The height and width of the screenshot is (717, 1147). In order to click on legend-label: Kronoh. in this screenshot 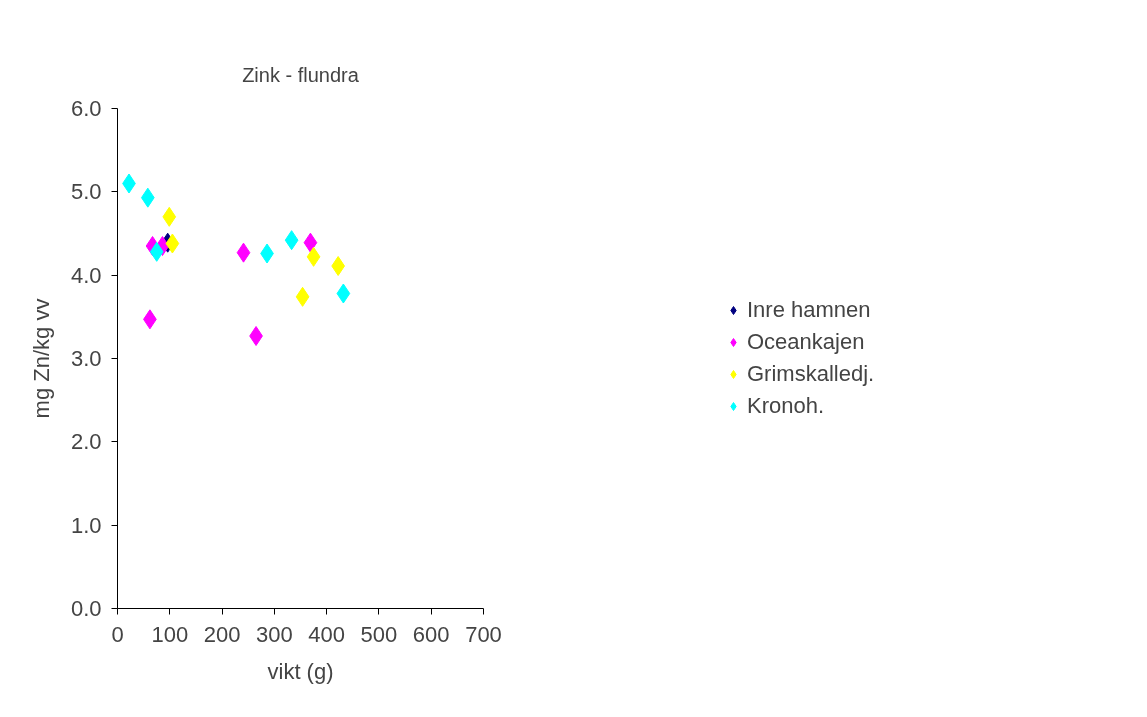, I will do `click(786, 406)`.